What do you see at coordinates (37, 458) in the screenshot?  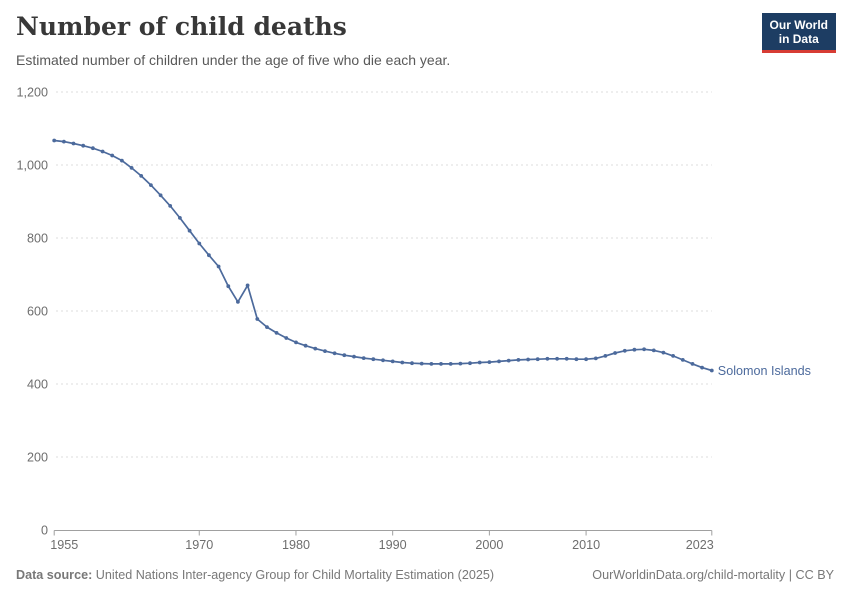 I see `y-tick-label: 200` at bounding box center [37, 458].